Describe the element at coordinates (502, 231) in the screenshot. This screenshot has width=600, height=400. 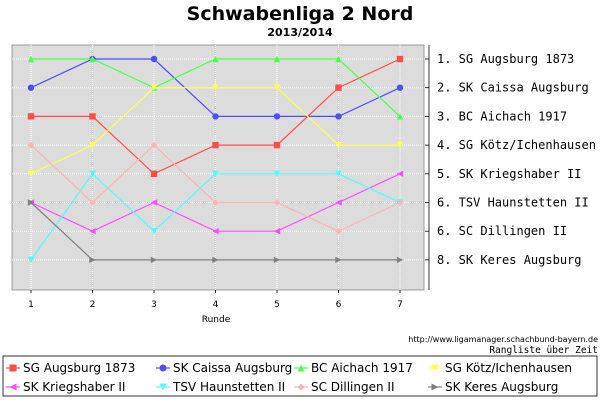
I see `rank-label: 6. SC Dillingen II` at that location.